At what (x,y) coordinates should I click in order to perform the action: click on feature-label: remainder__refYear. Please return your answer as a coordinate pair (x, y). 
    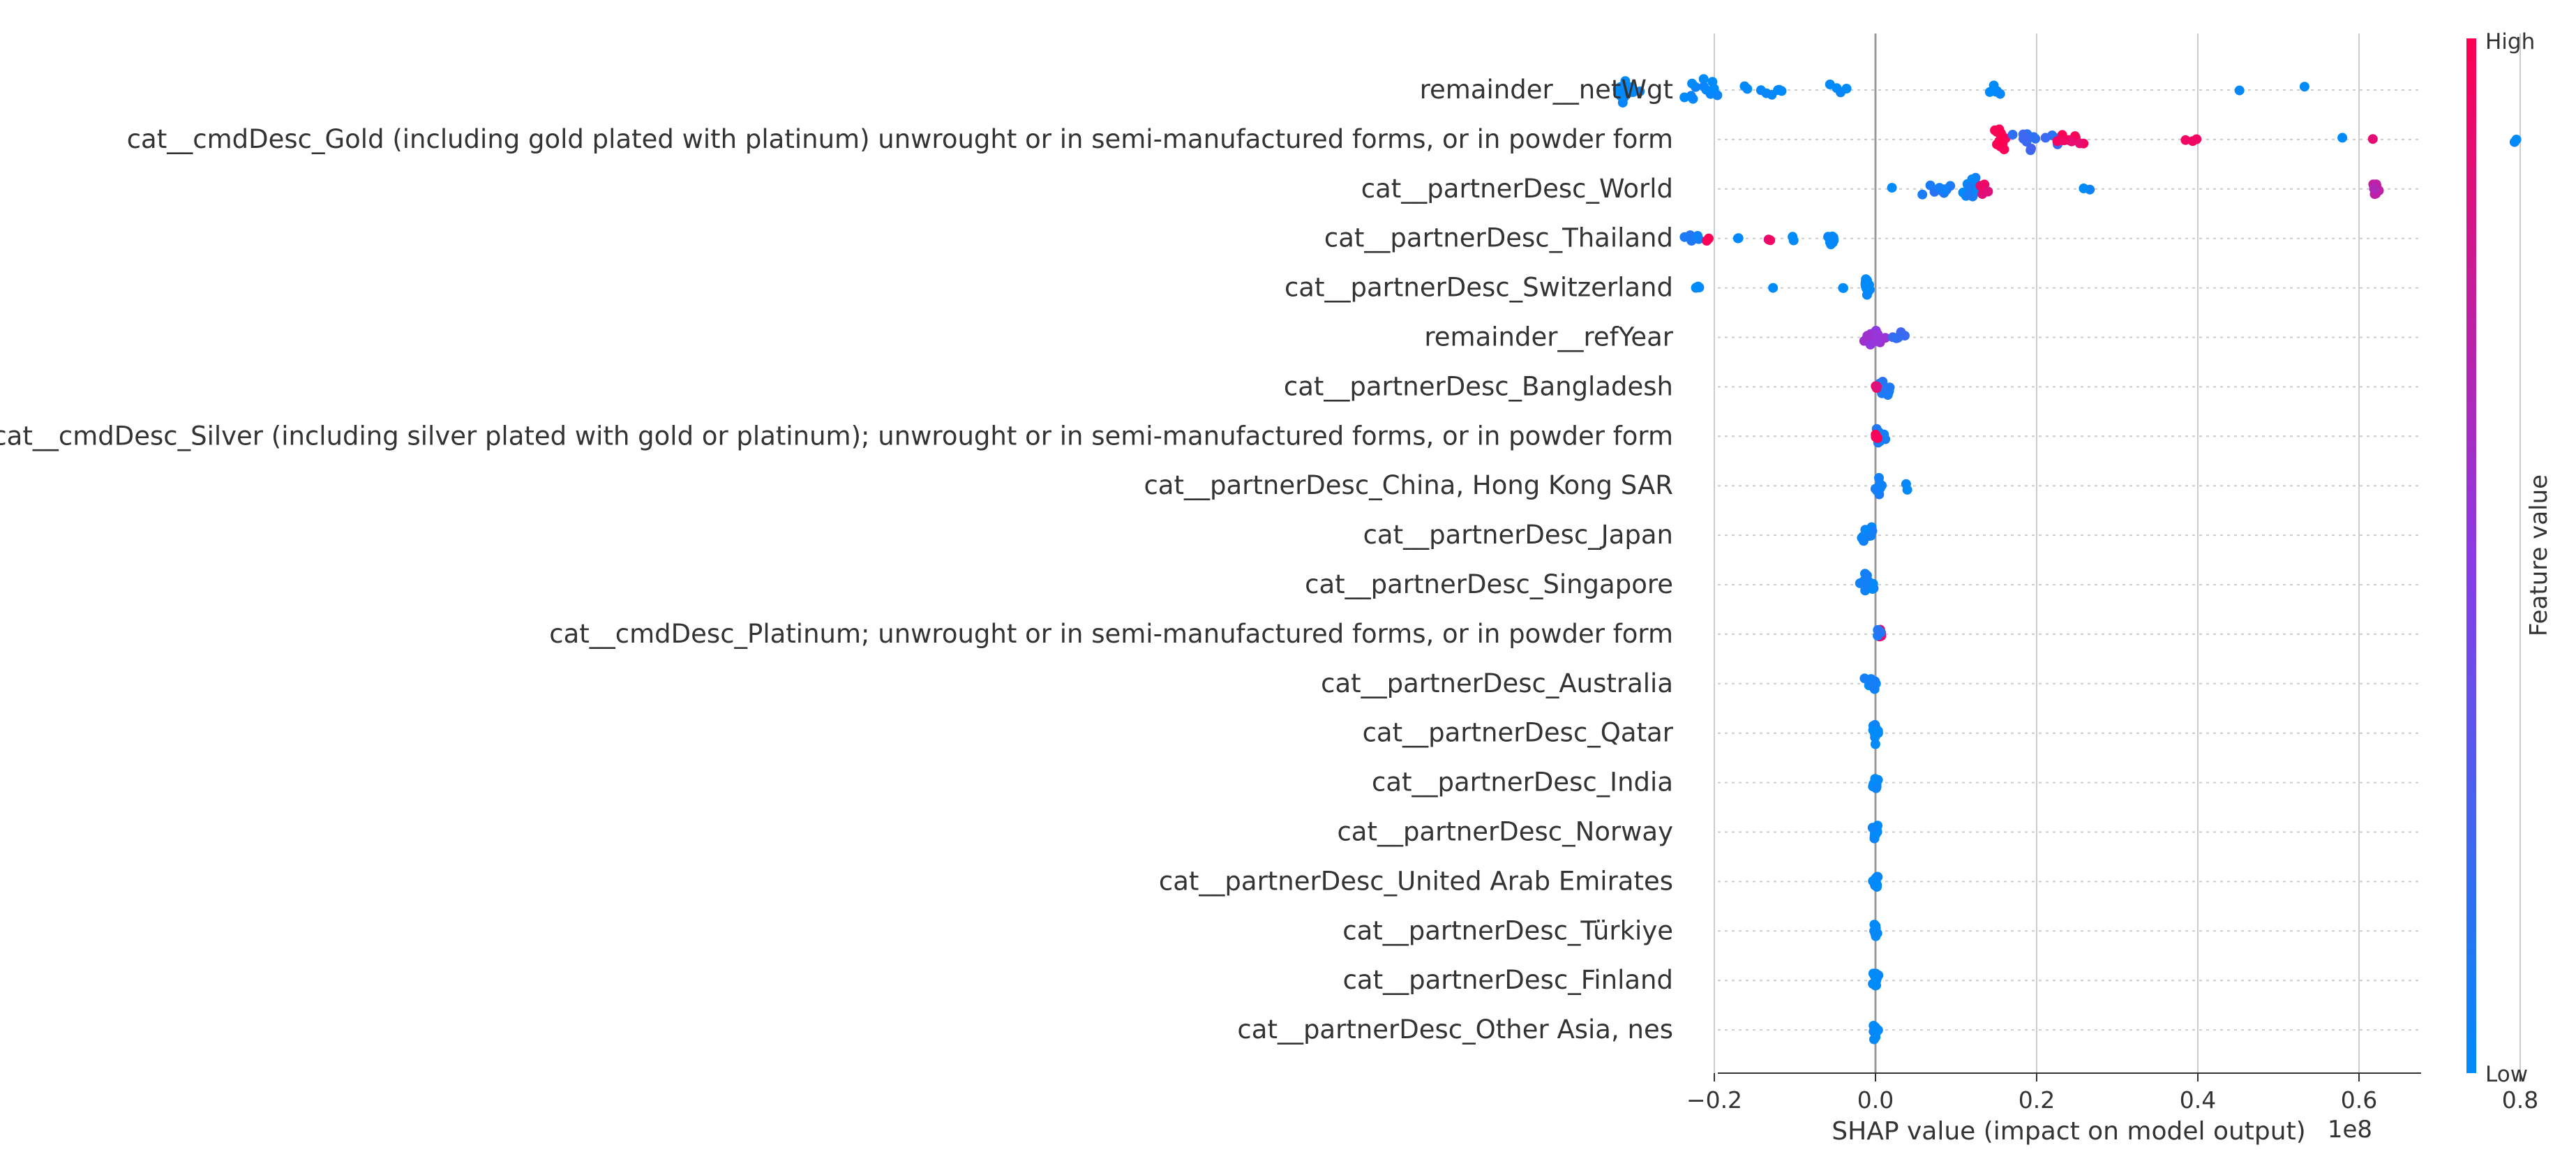
    Looking at the image, I should click on (1548, 337).